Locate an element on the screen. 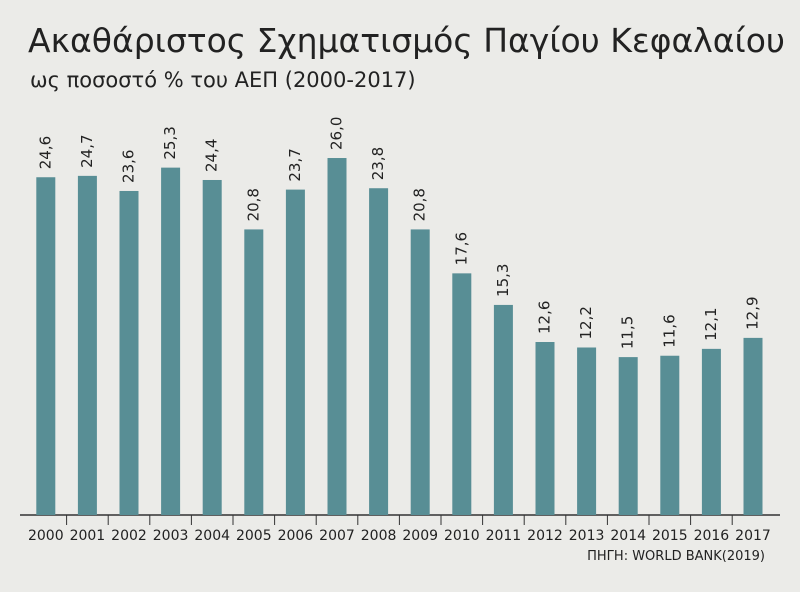  value-label: 11,6 is located at coordinates (669, 330).